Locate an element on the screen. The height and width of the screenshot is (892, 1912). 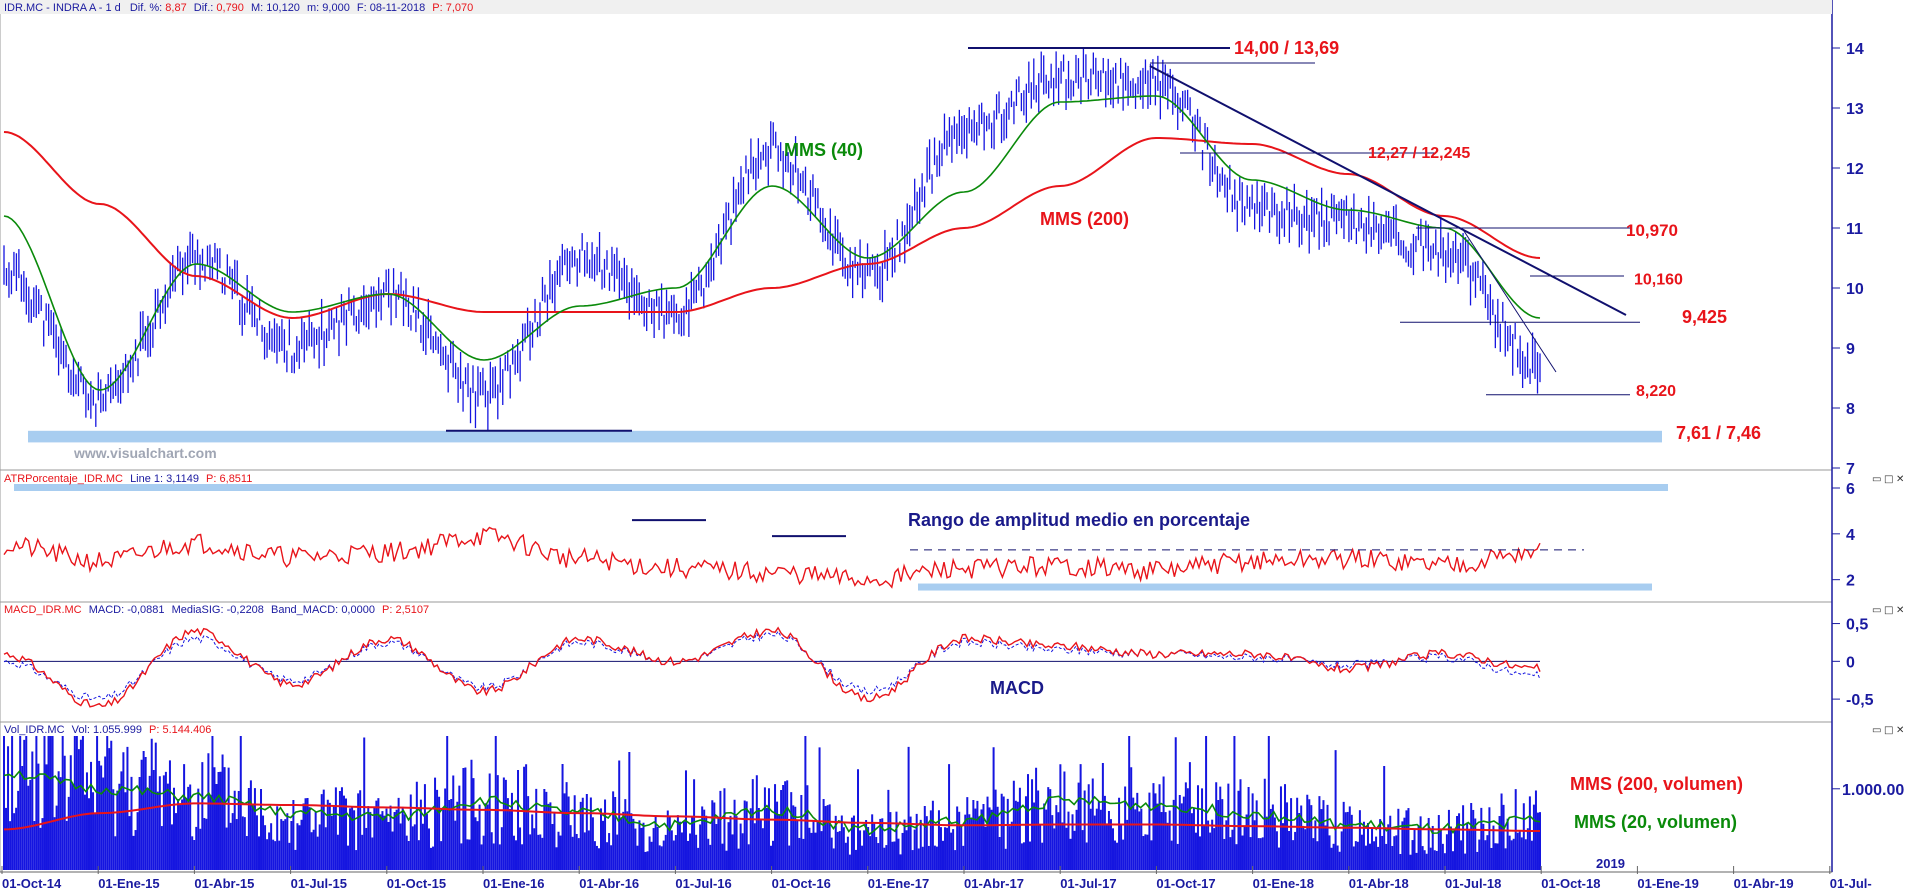
trend-line-short is located at coordinates (1509, 300).